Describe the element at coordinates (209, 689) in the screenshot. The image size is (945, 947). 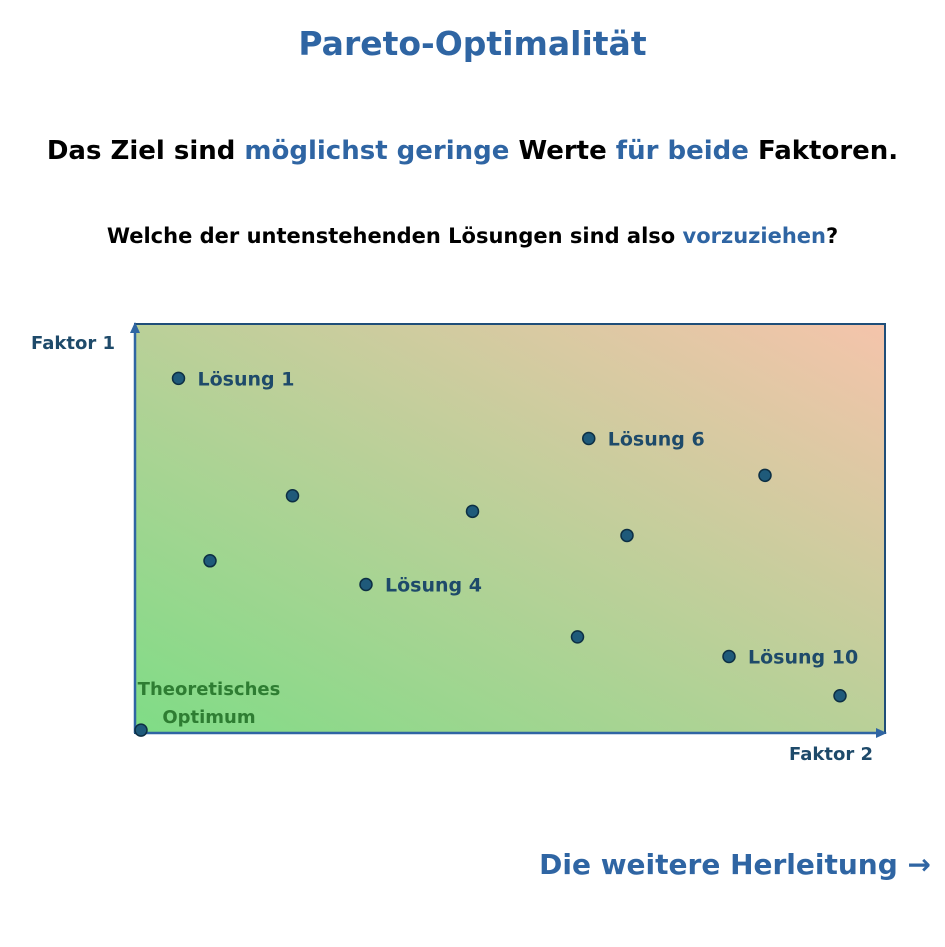
I see `optimum-label-line-1: Theoretisches` at that location.